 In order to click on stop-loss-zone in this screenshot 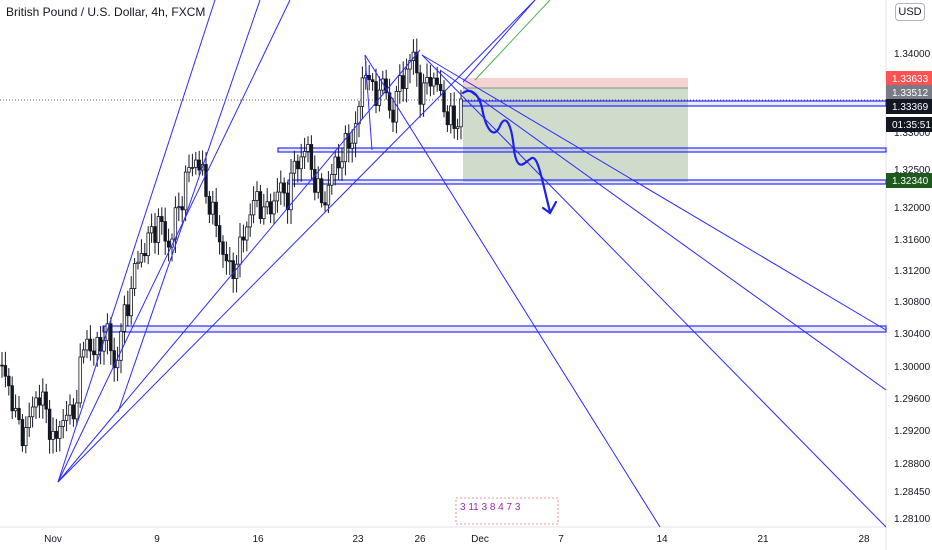, I will do `click(575, 83)`.